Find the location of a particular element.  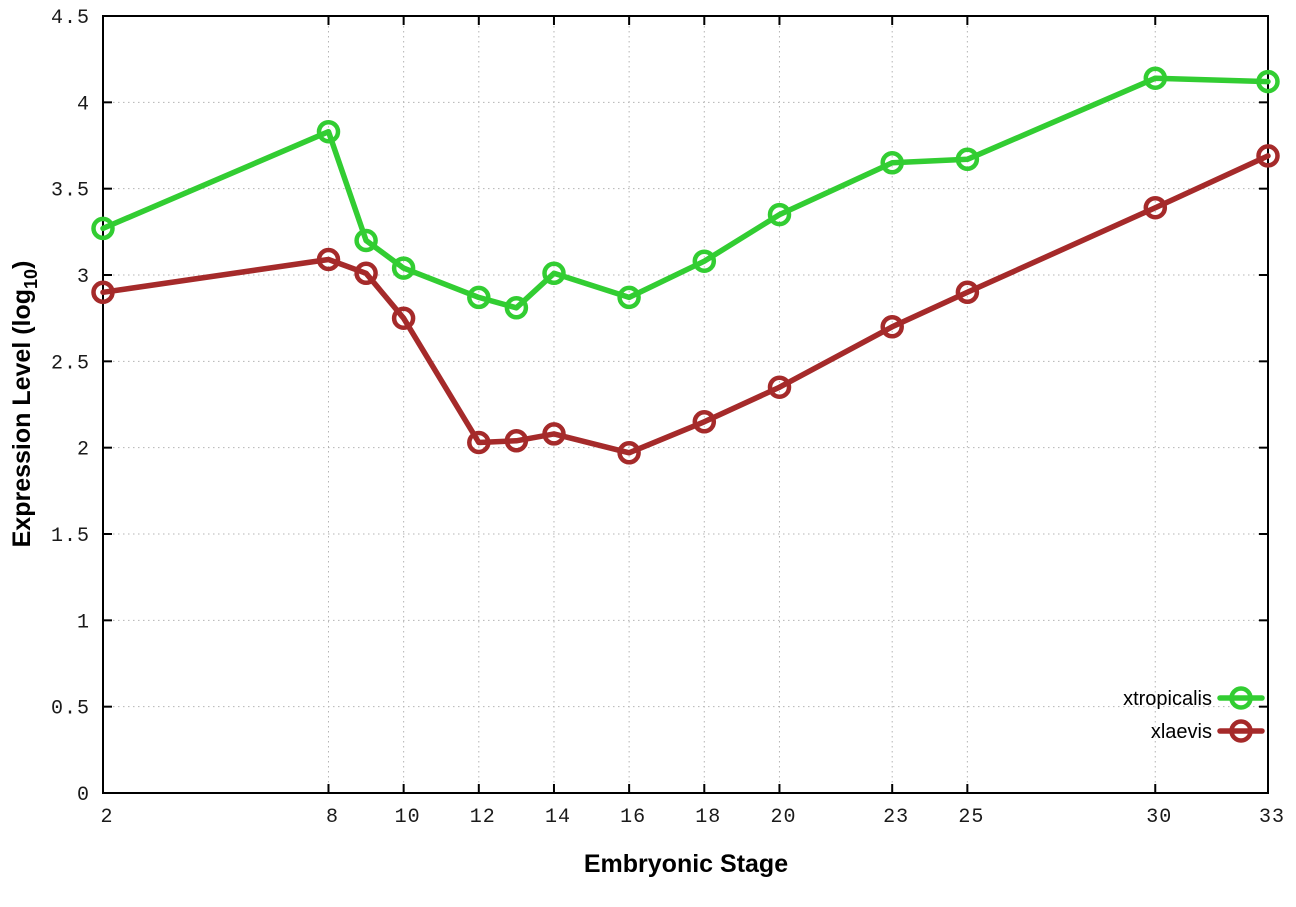

y-tick-label: 1 is located at coordinates (83, 622).